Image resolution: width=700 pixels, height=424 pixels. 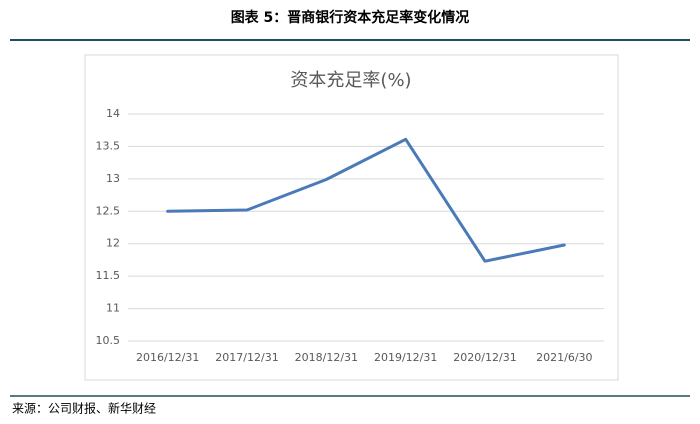 I want to click on x-tick-label: 2018/12/31, so click(x=326, y=357).